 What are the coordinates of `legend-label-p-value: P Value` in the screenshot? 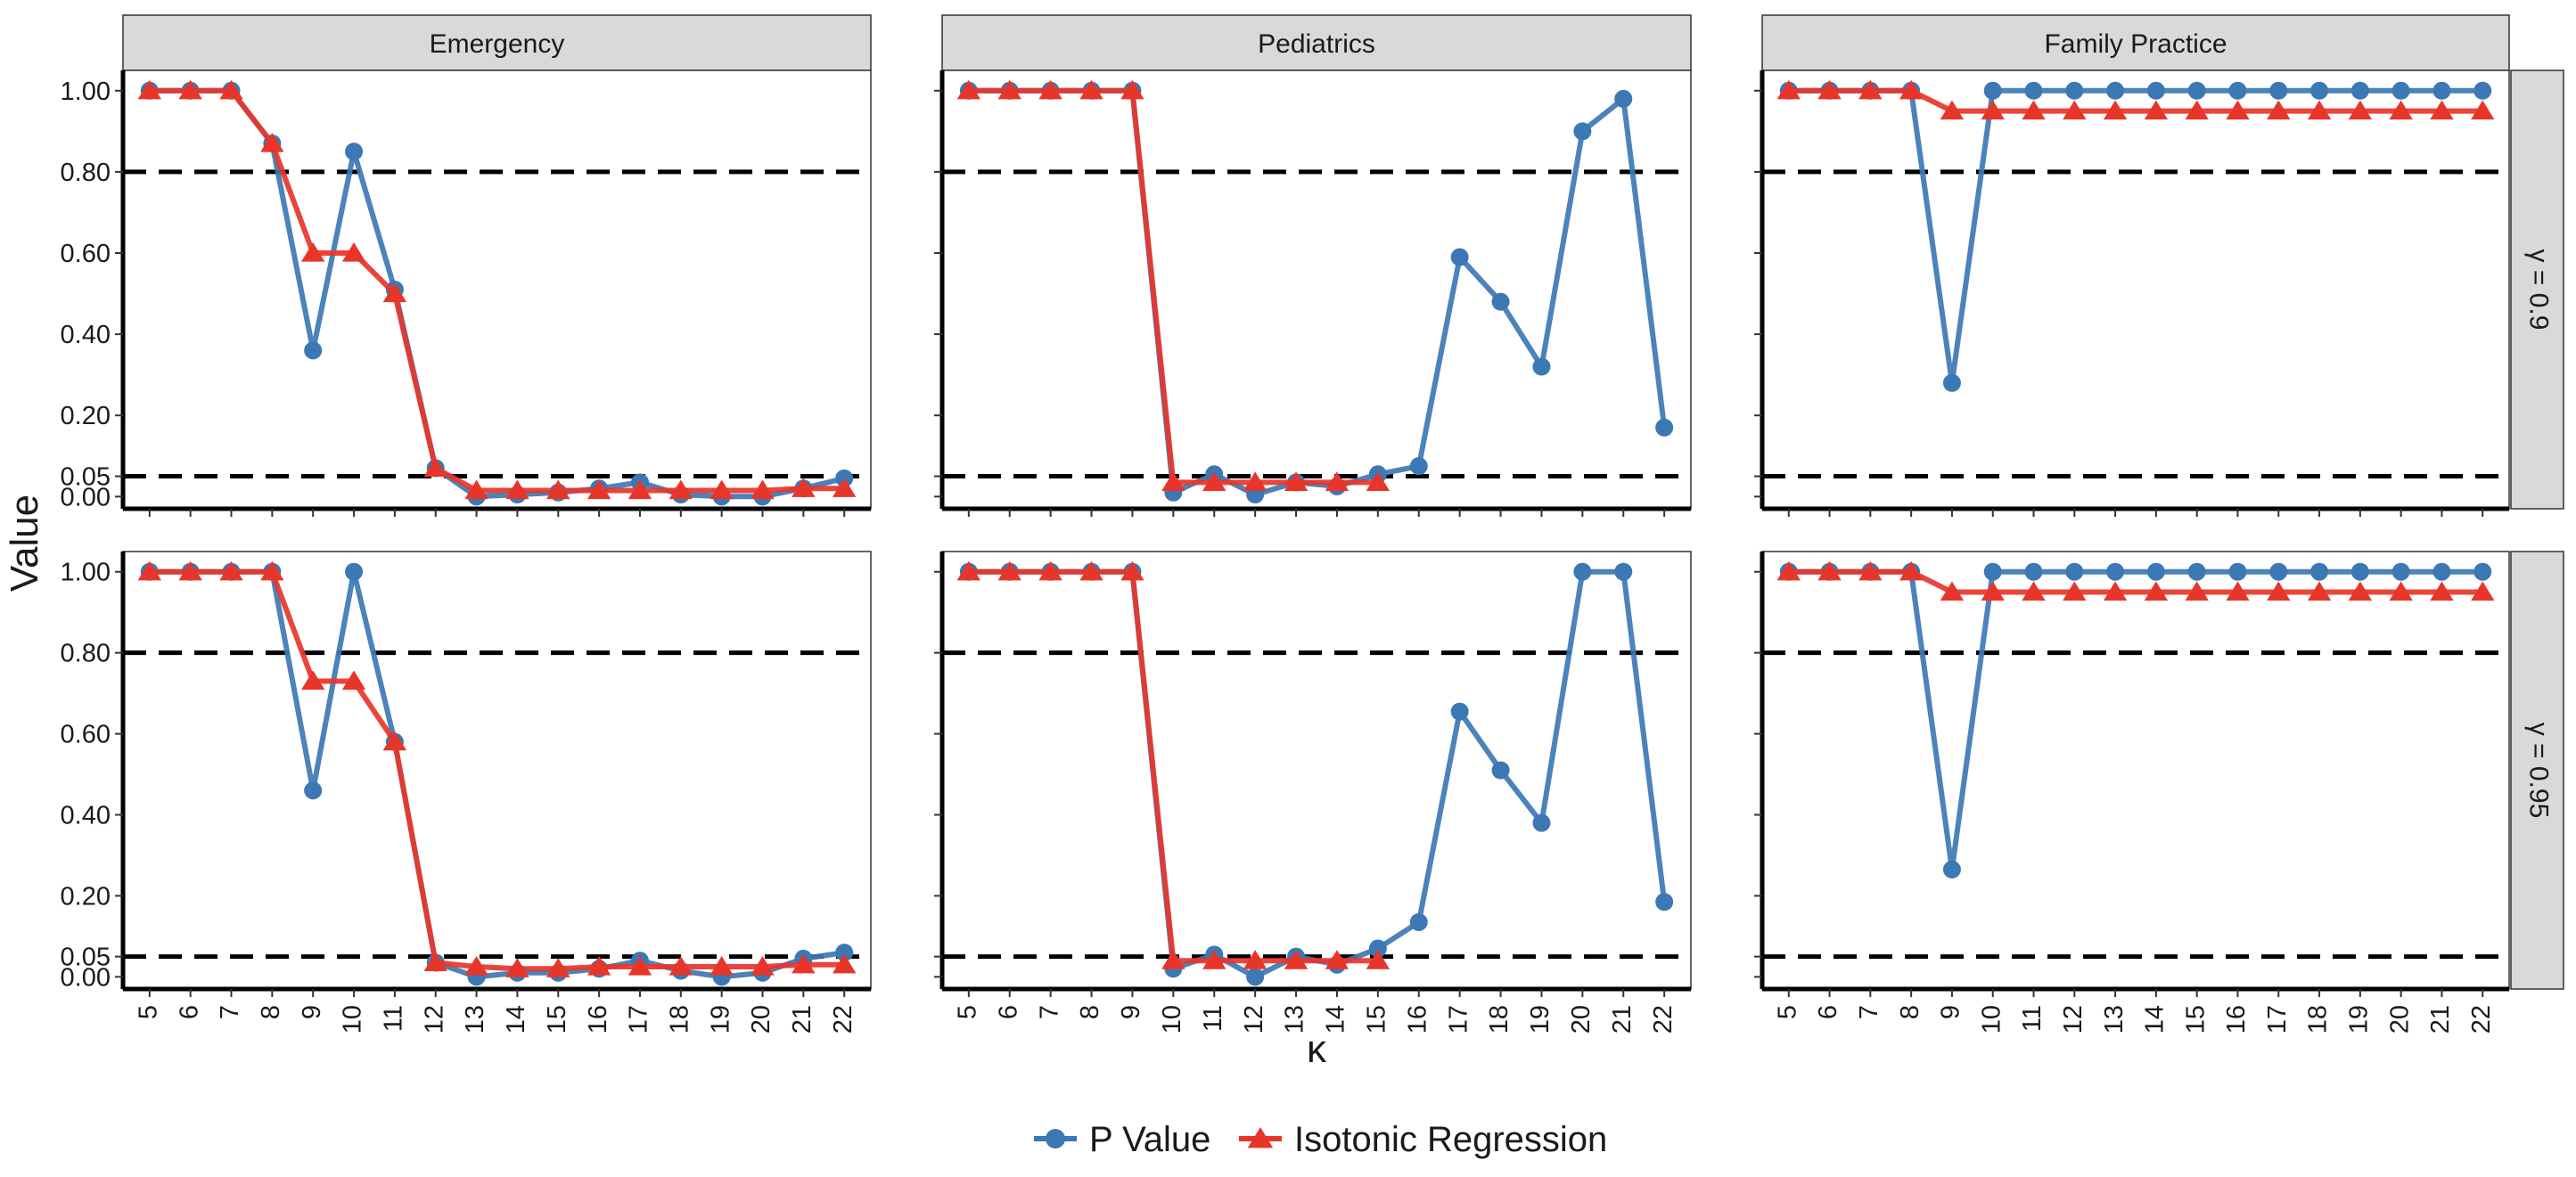 It's located at (1149, 1139).